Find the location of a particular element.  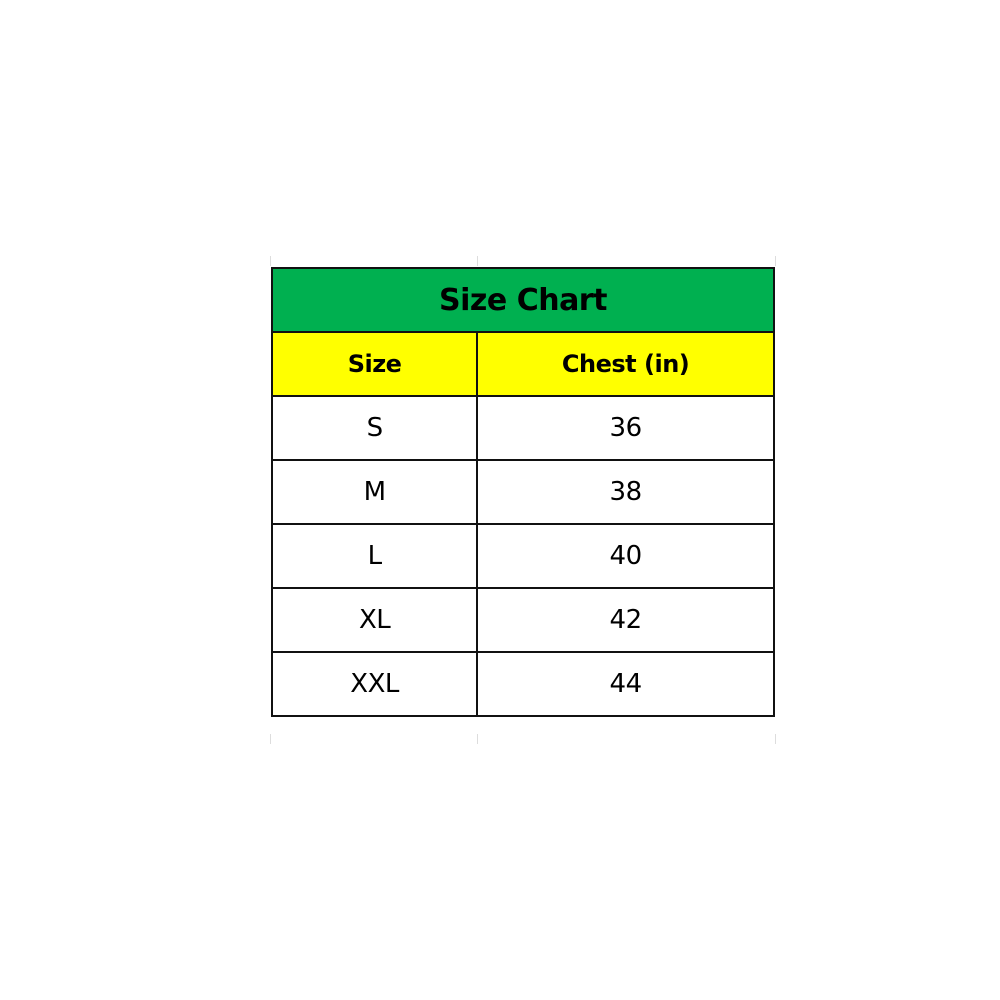

table-row: M 38 is located at coordinates (522, 492).